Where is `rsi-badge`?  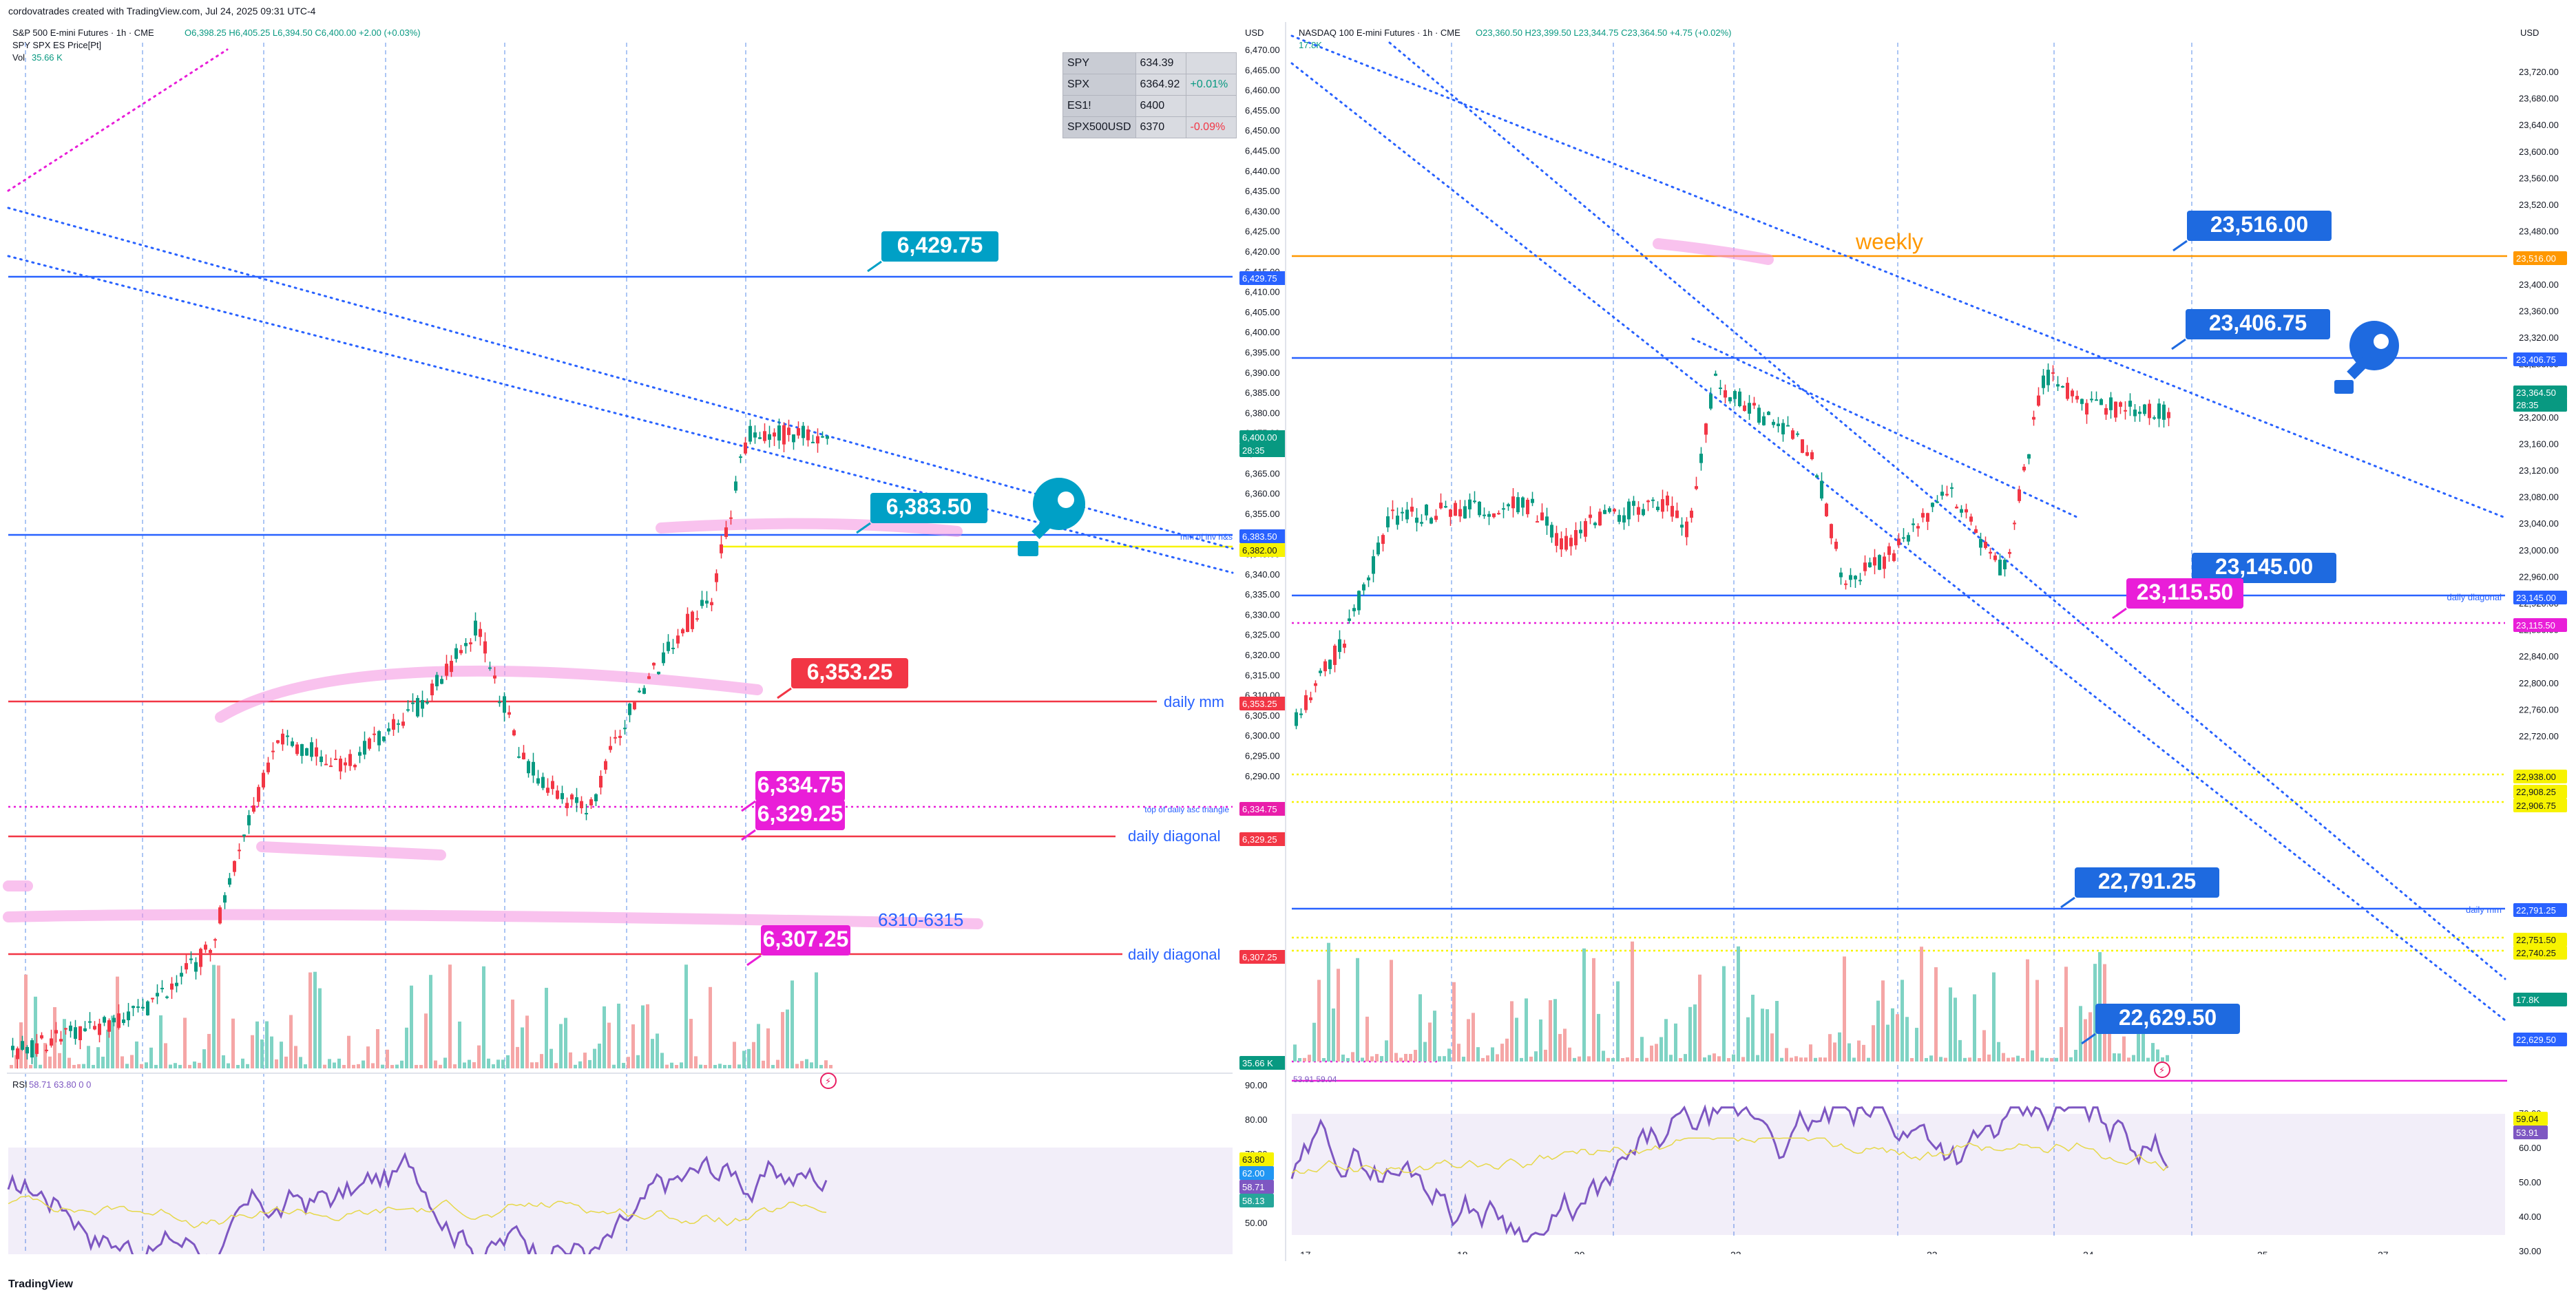 rsi-badge is located at coordinates (1256, 1159).